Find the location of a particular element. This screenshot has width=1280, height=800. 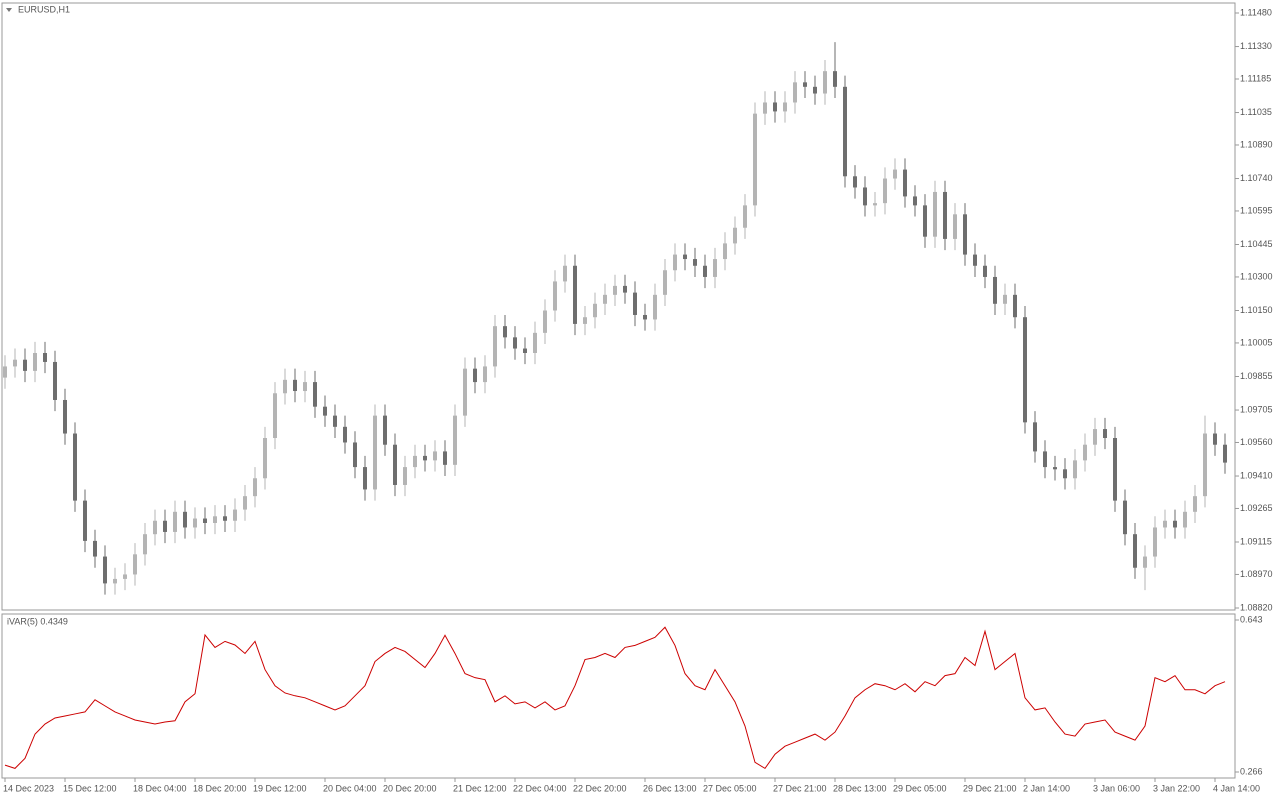

y-tick-label: 1.10595 is located at coordinates (1256, 210).